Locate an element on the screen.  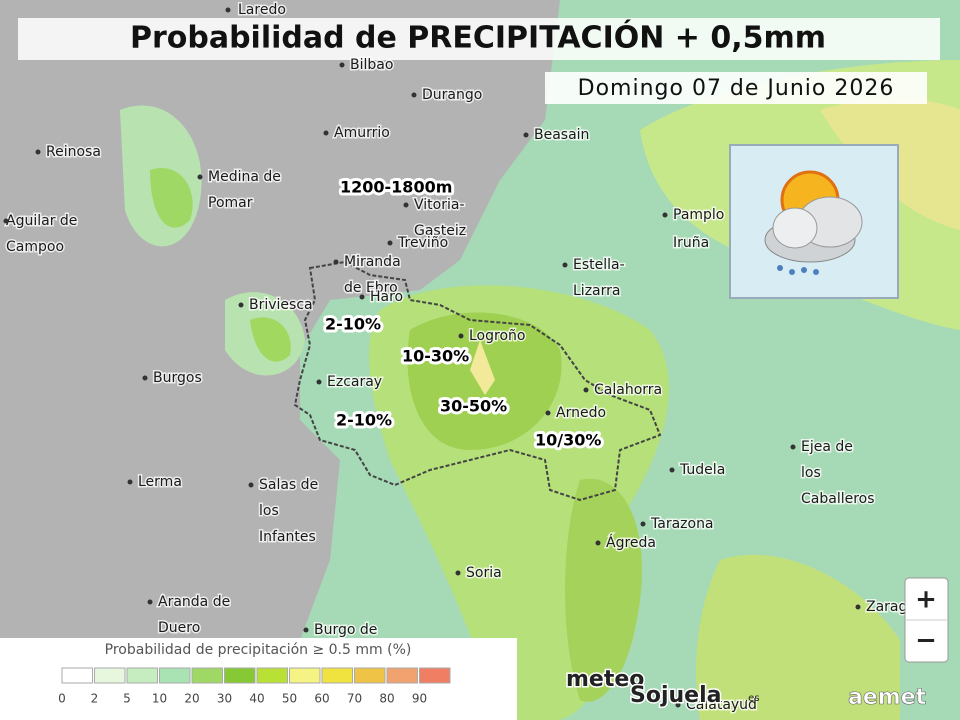
place-label: de Ebro is located at coordinates (371, 288).